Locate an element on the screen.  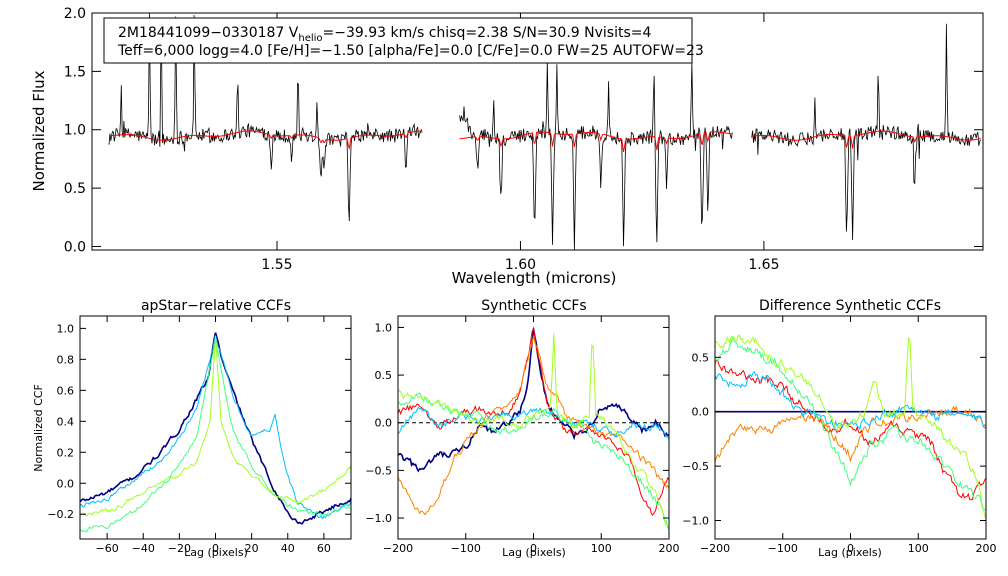
info-box is located at coordinates (398, 40).